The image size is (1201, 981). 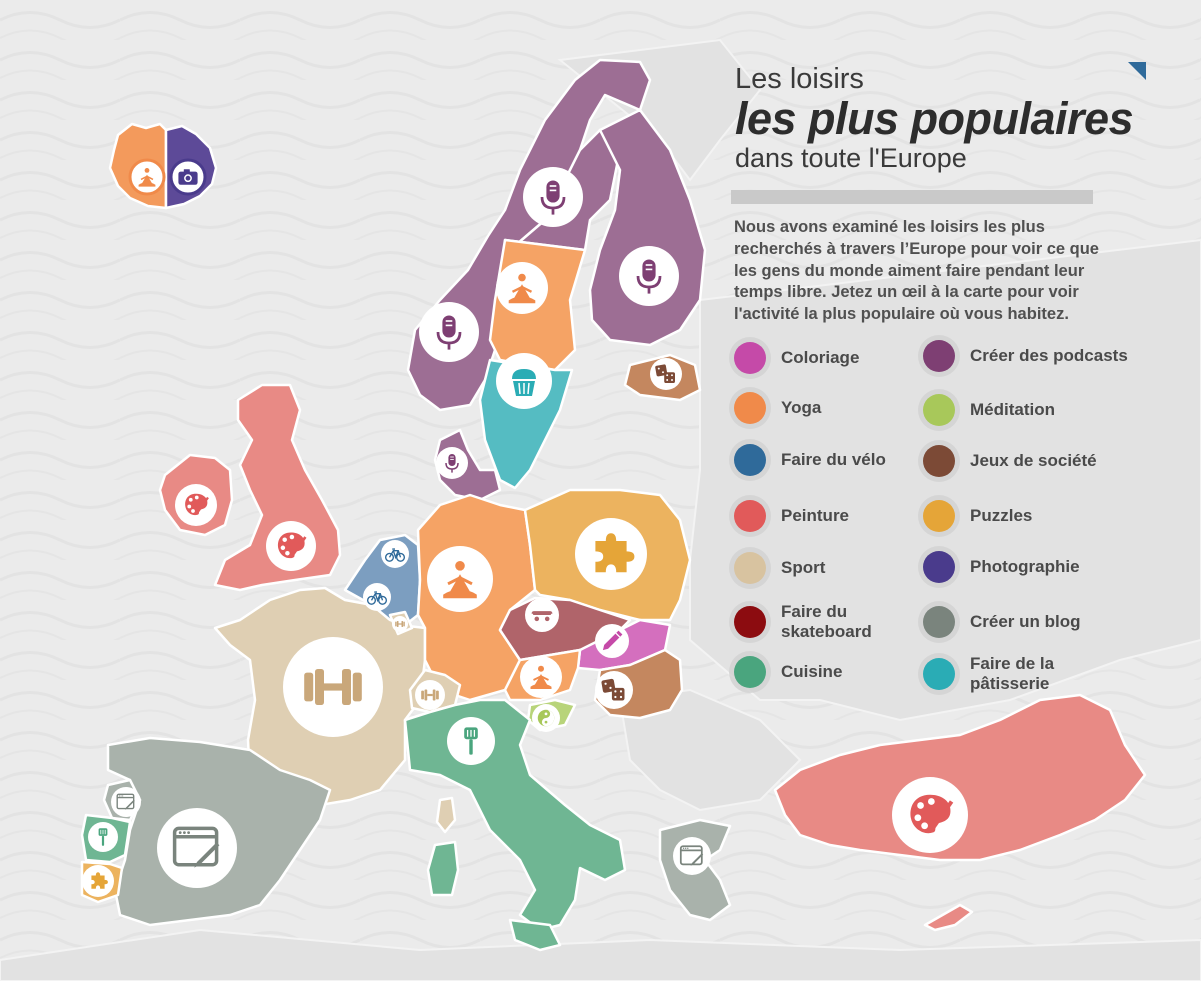 I want to click on legend-item-sport: Sport, so click(x=830, y=568).